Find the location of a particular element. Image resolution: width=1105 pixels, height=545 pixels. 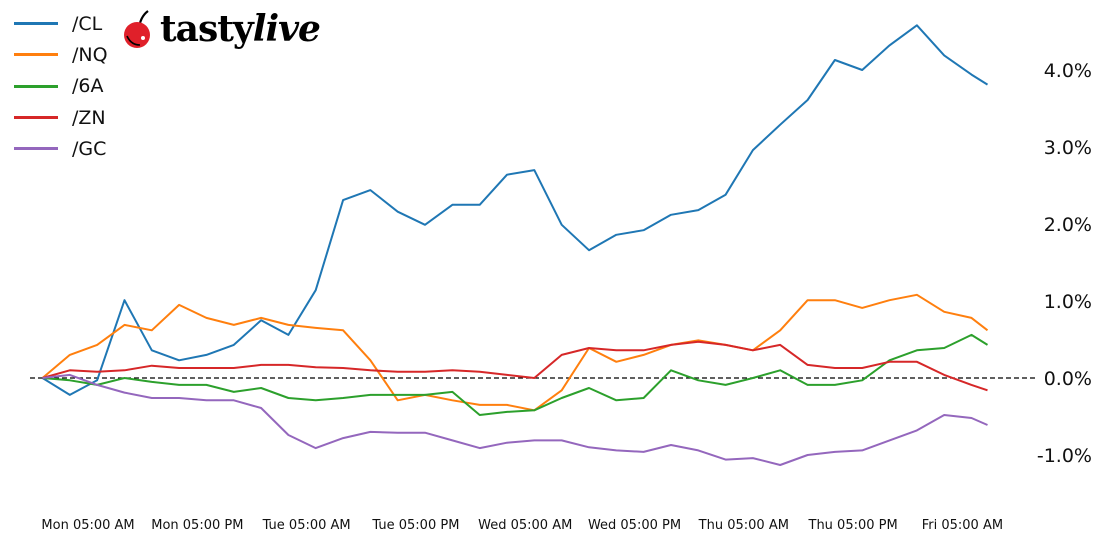

y-tick-label: 2.0% is located at coordinates (1068, 225).